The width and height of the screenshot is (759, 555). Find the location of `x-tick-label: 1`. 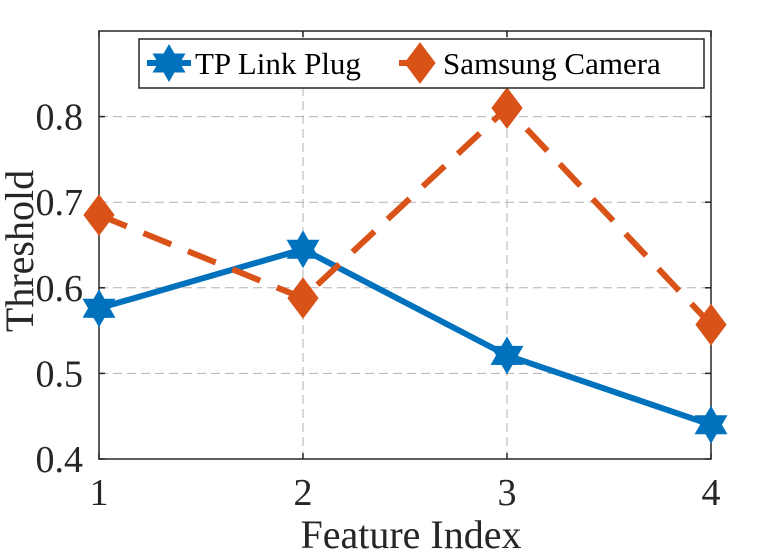

x-tick-label: 1 is located at coordinates (99, 493).